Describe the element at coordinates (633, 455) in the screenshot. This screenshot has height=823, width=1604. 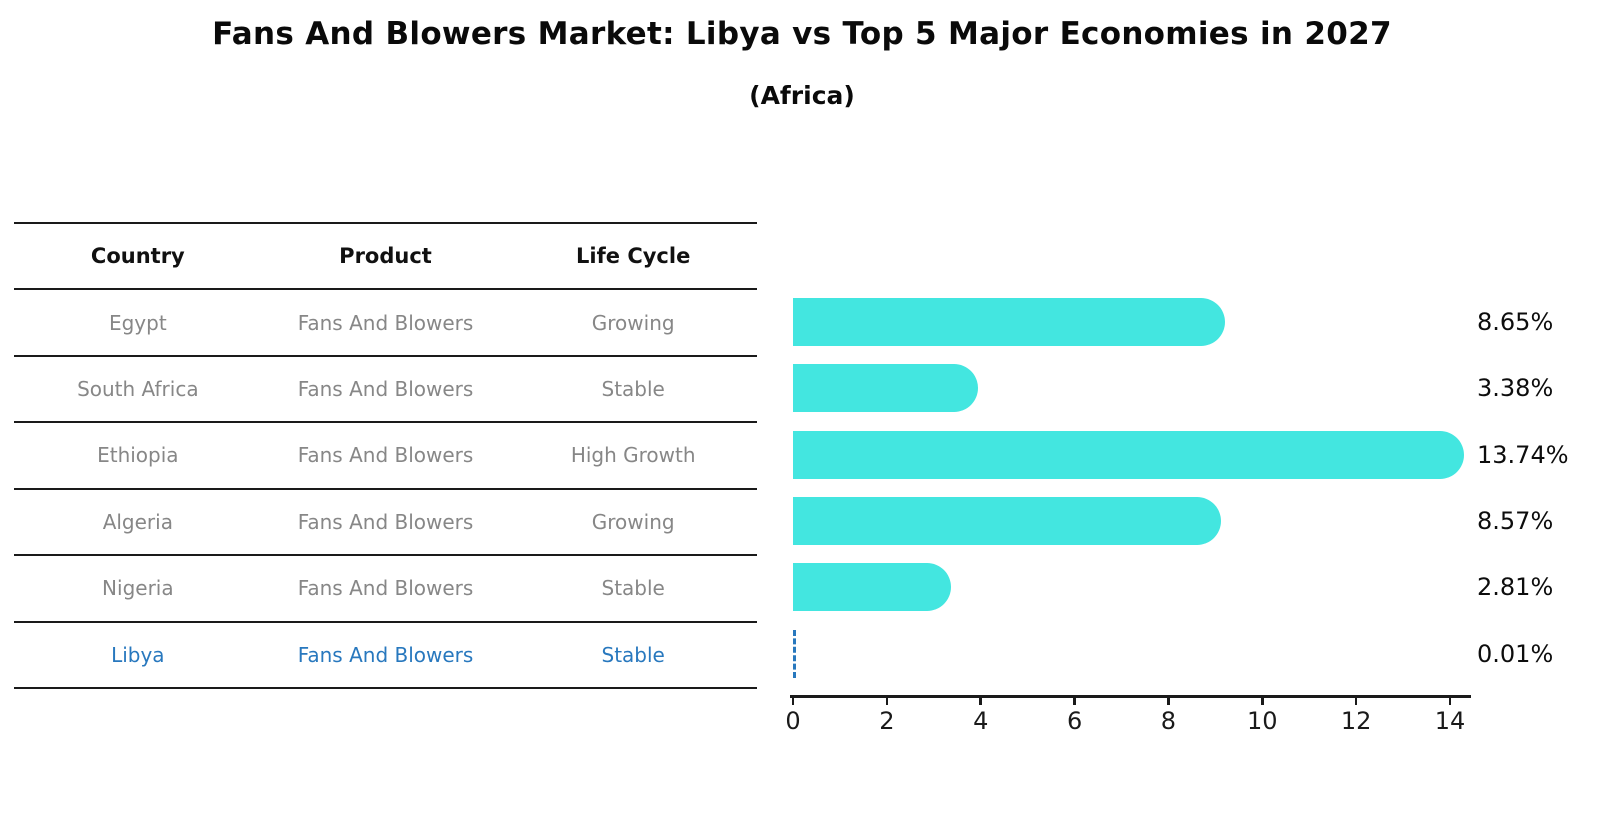
I see `table-cell-life-cycle: High Growth` at that location.